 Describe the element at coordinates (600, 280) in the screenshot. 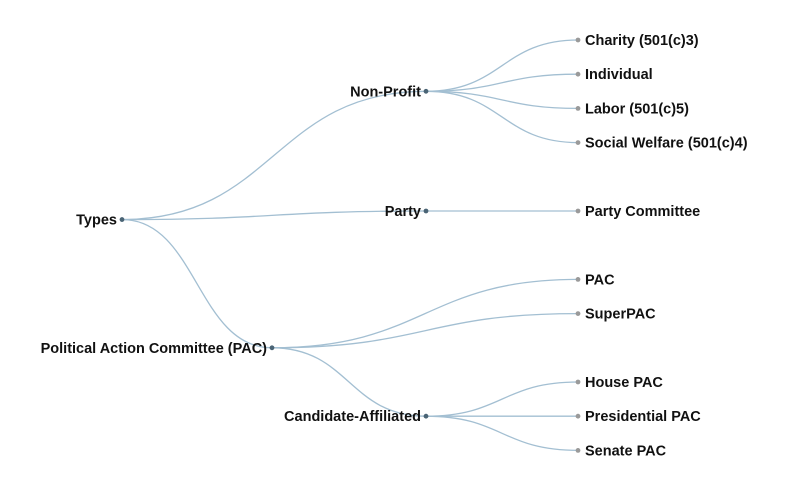

I see `node-label: PAC` at that location.